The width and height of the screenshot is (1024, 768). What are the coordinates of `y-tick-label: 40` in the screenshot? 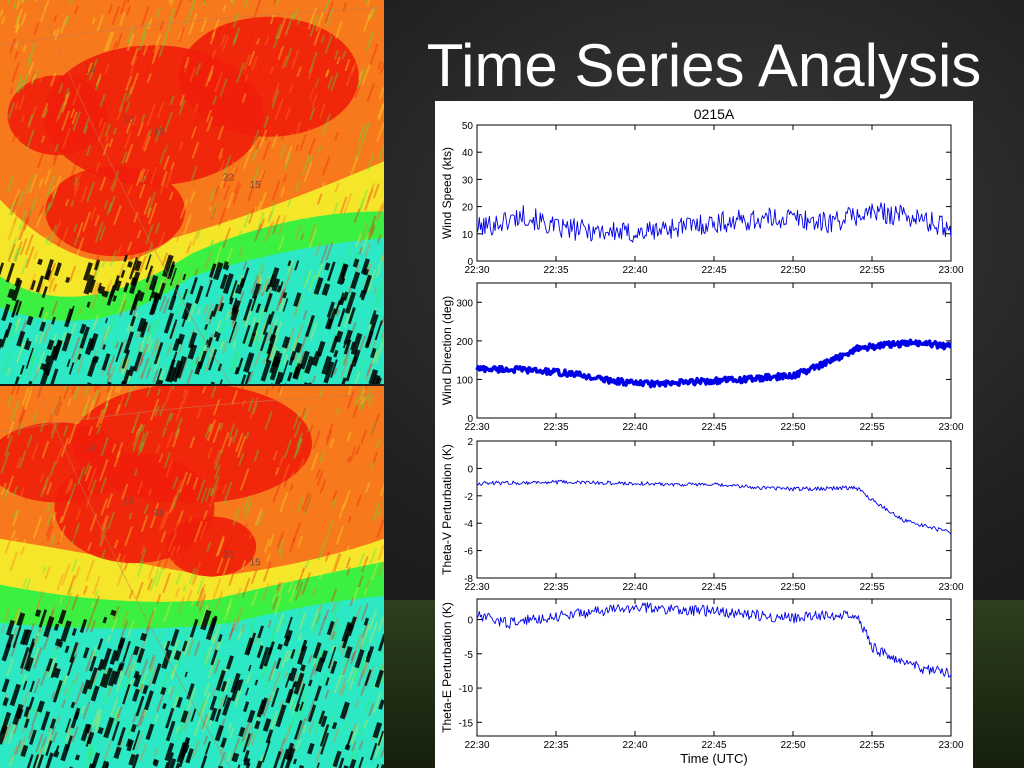 It's located at (468, 153).